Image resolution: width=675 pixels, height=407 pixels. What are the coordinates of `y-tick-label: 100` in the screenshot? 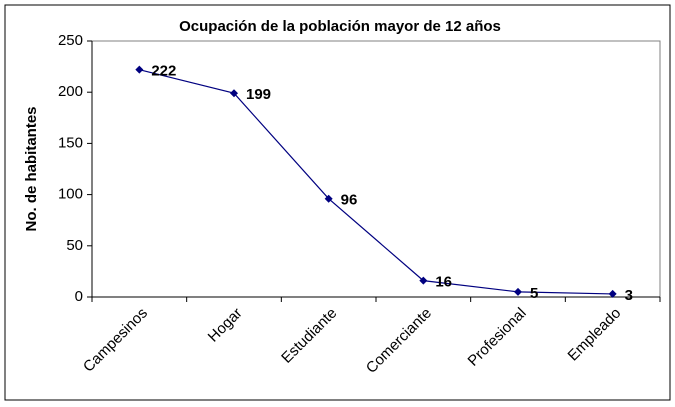 It's located at (70, 194).